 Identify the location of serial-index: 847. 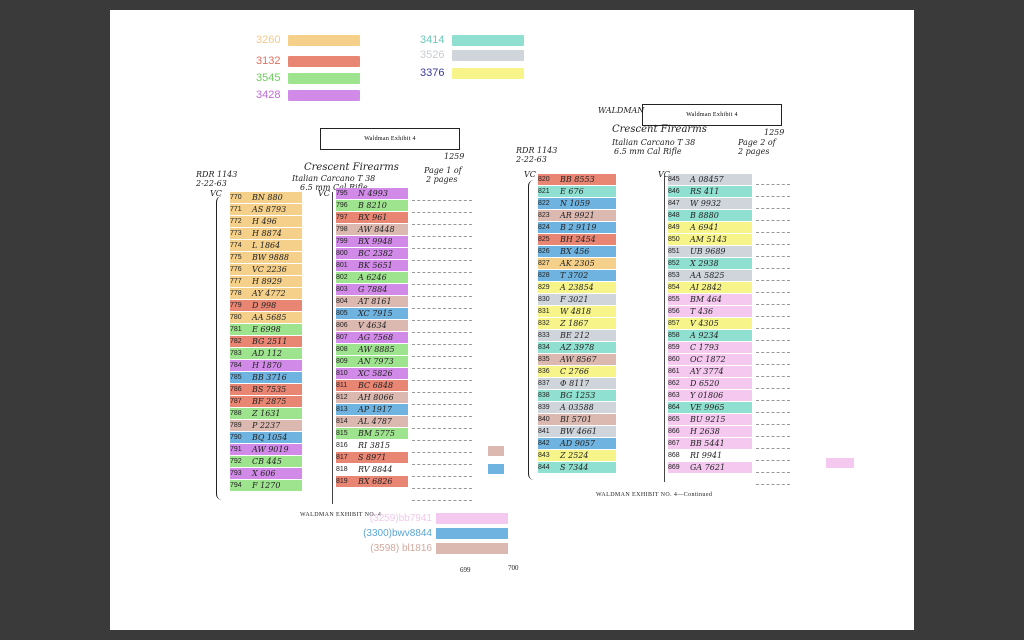
(674, 203).